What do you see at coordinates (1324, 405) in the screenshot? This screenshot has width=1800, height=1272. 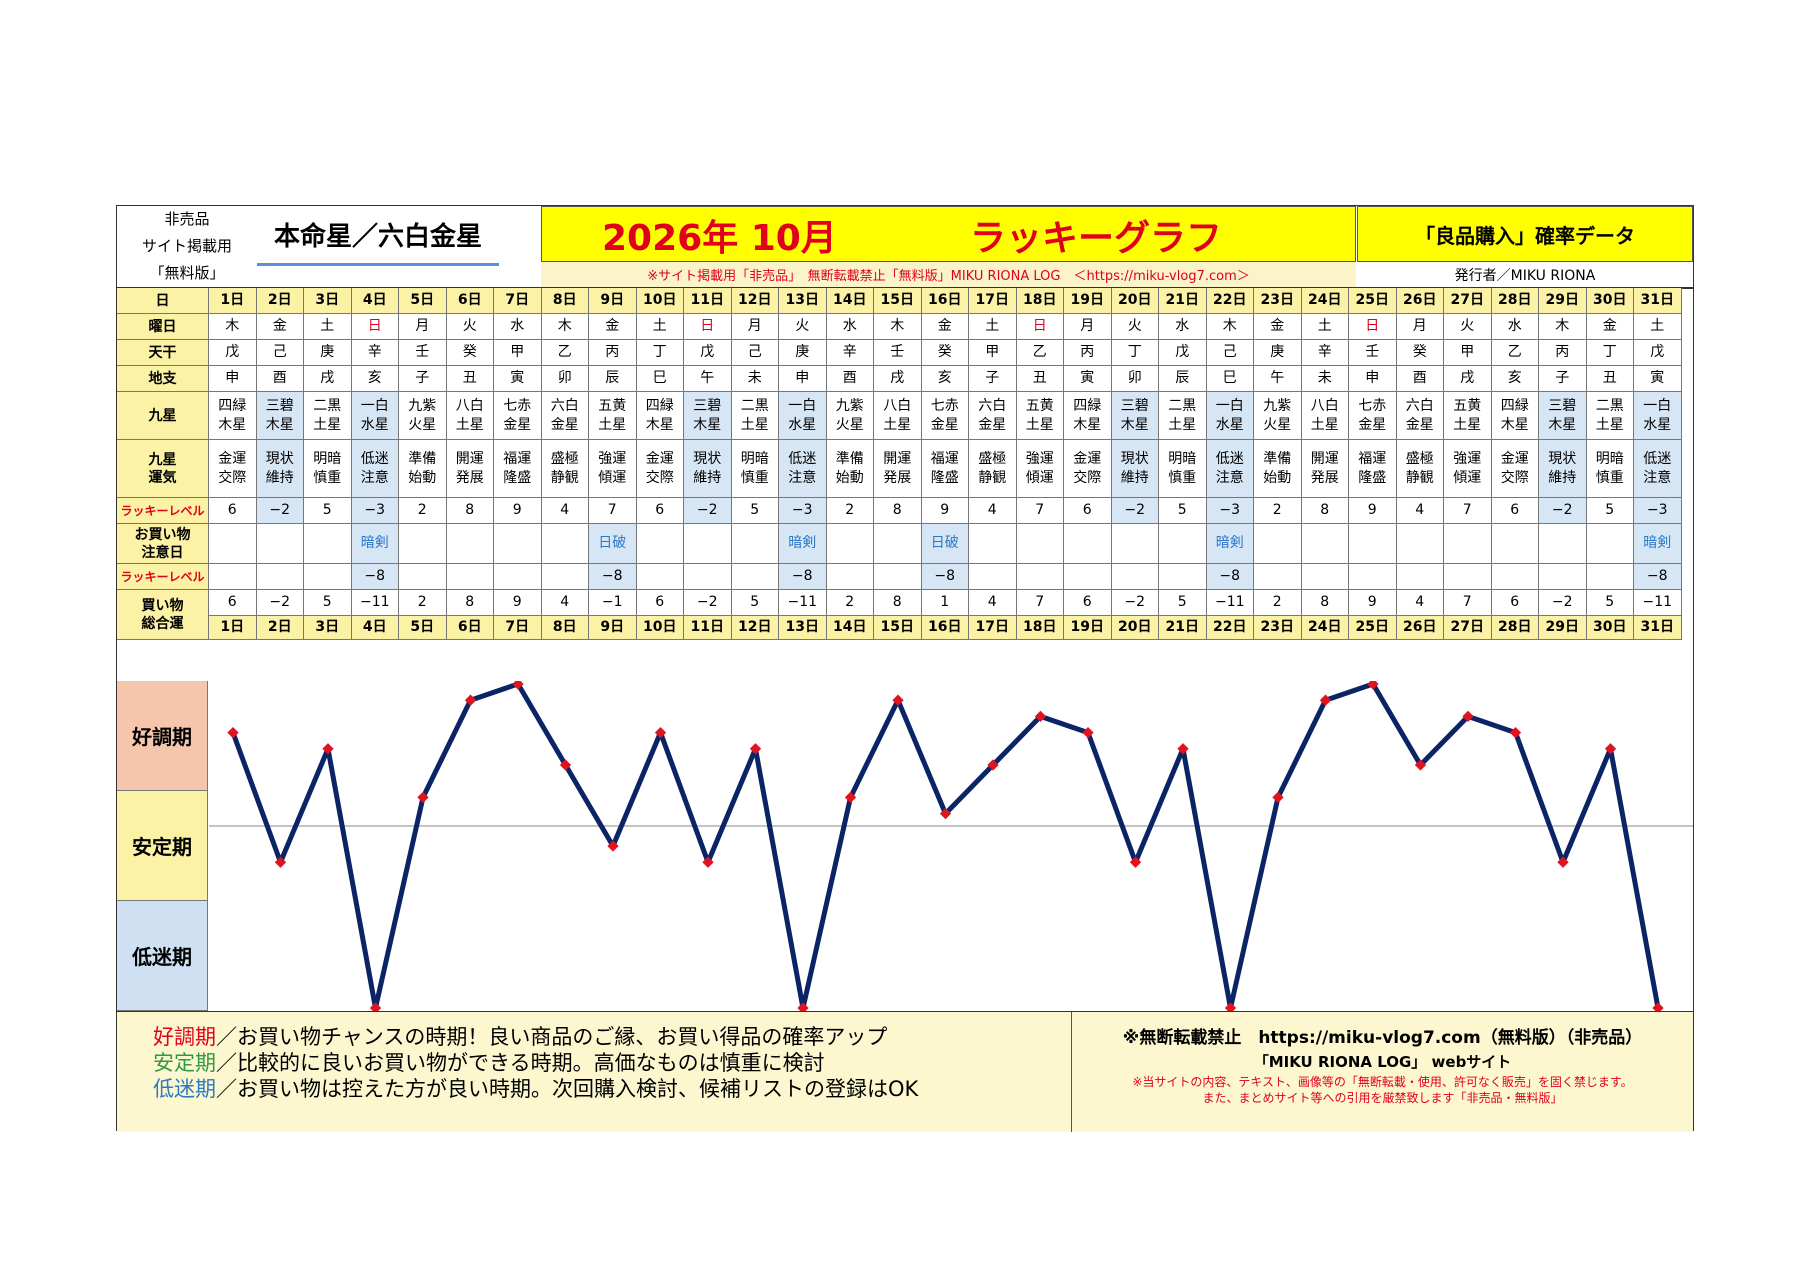 I see `cell-line: 八白` at bounding box center [1324, 405].